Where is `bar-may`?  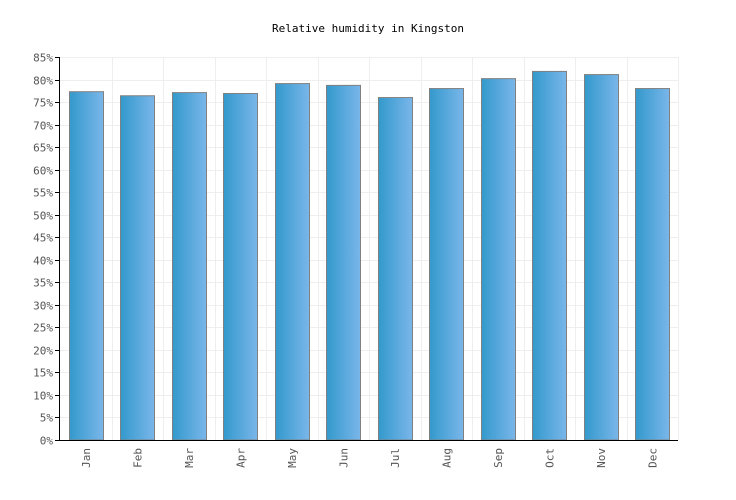 bar-may is located at coordinates (292, 262).